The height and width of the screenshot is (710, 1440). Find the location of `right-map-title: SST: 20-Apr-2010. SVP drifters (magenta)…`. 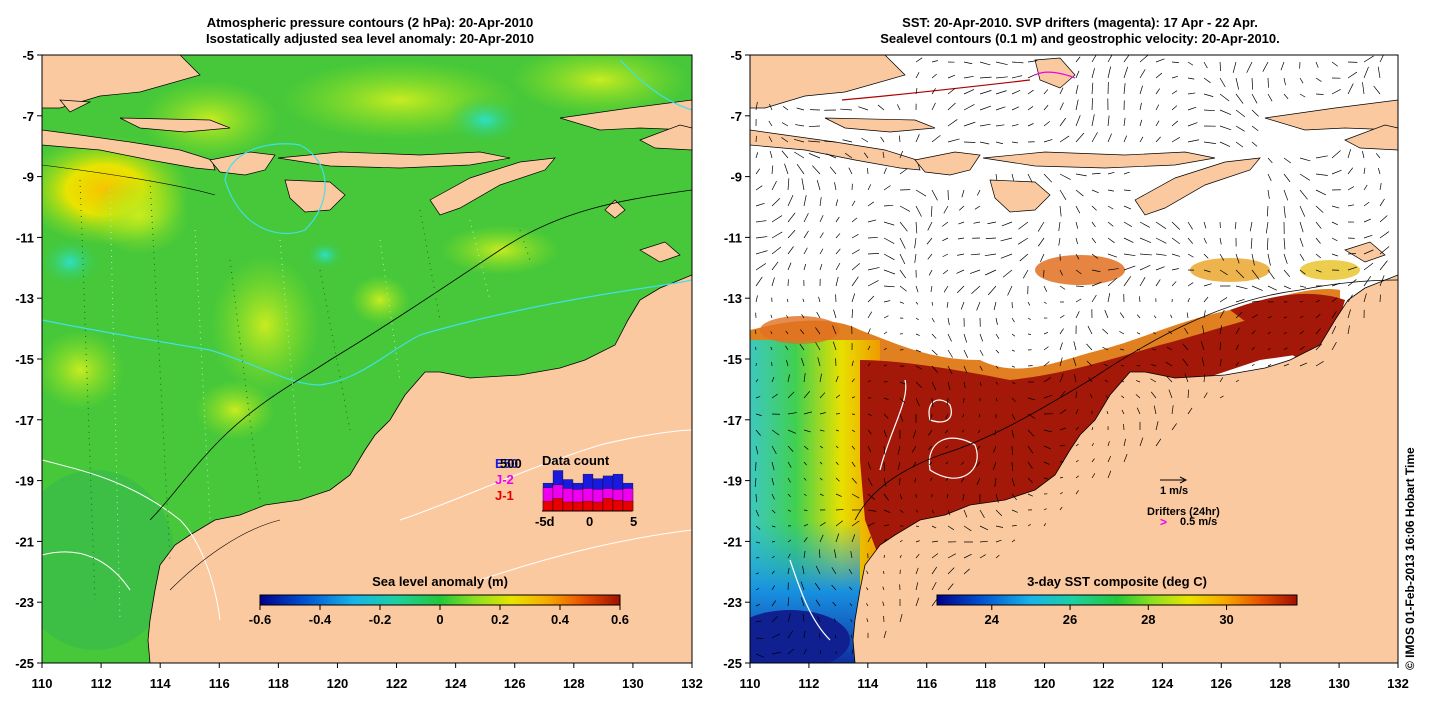

right-map-title: SST: 20-Apr-2010. SVP drifters (magenta)… is located at coordinates (1080, 31).